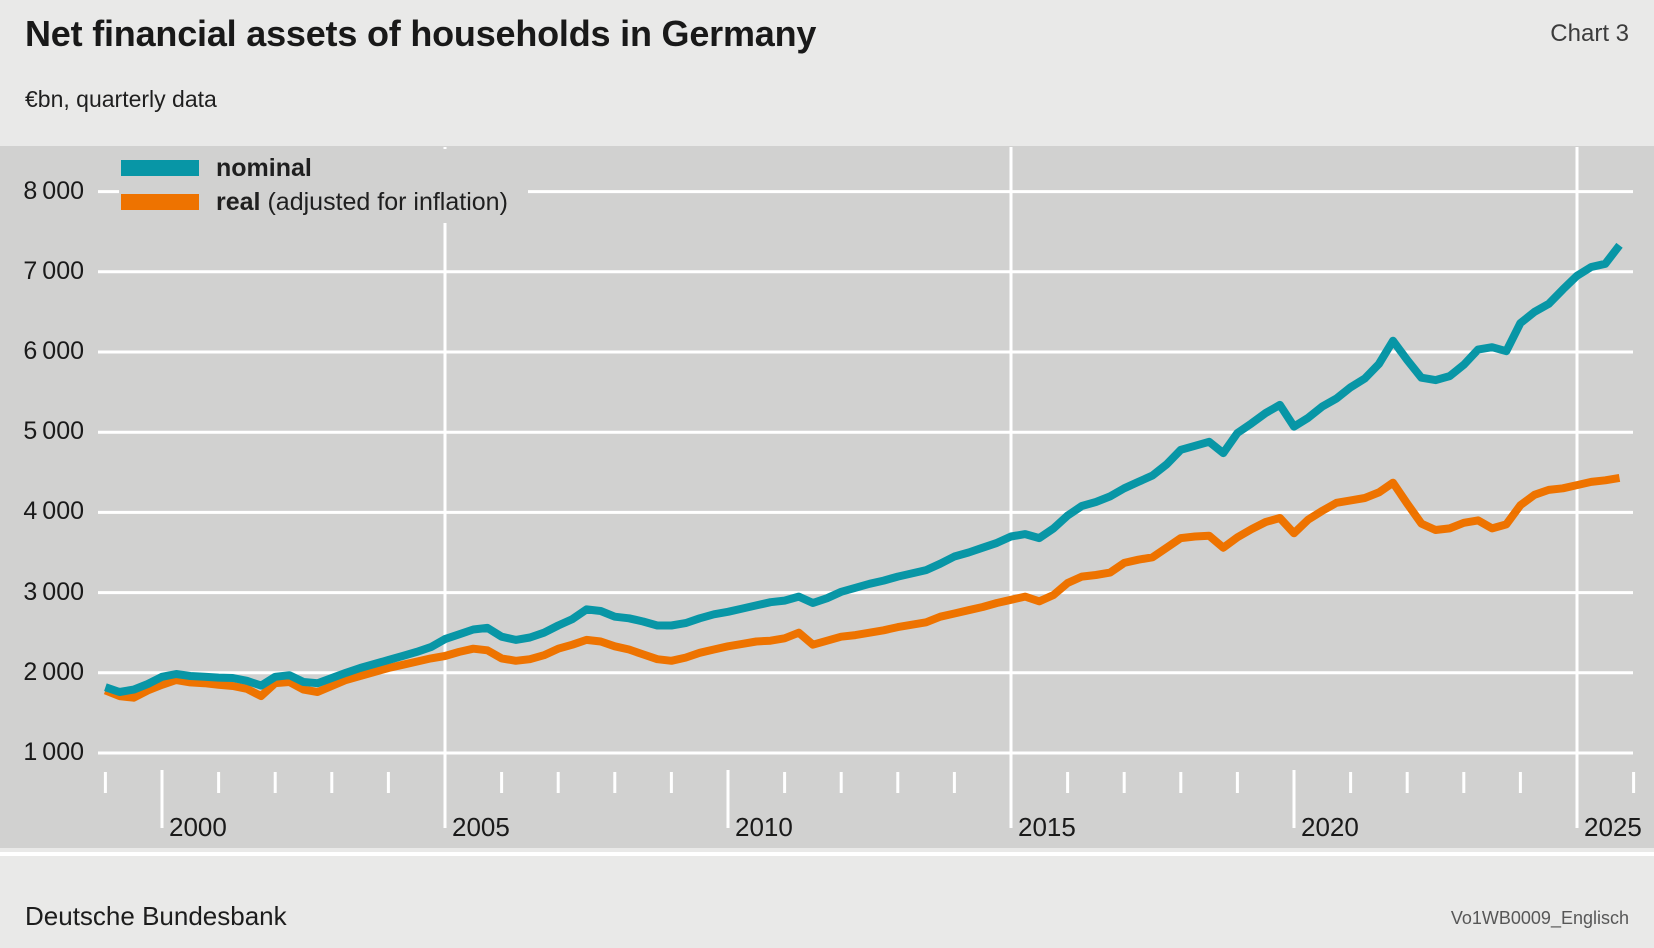  What do you see at coordinates (387, 201) in the screenshot?
I see `legend-note-real: (adjusted for inflation)` at bounding box center [387, 201].